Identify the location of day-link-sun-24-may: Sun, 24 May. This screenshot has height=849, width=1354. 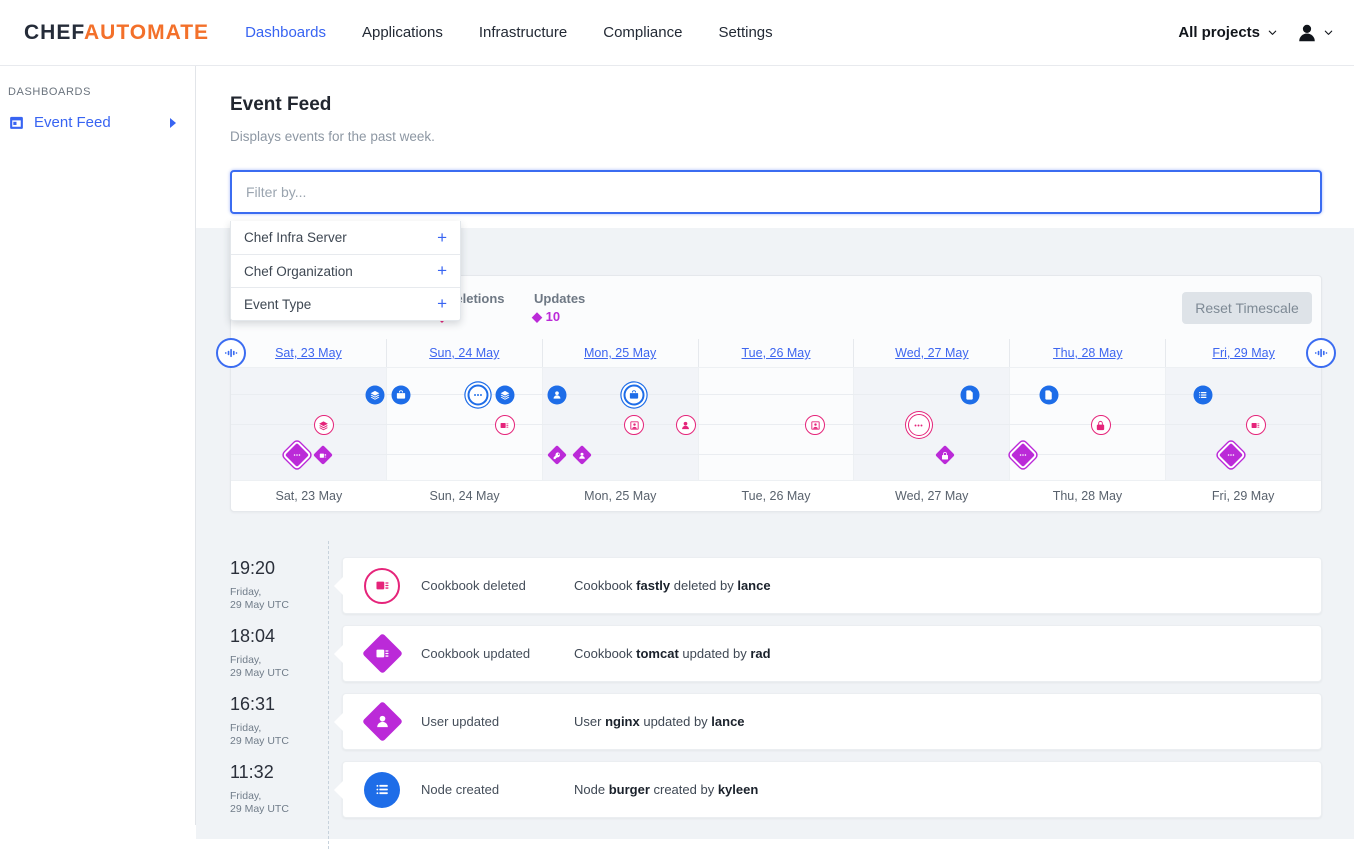
(464, 353).